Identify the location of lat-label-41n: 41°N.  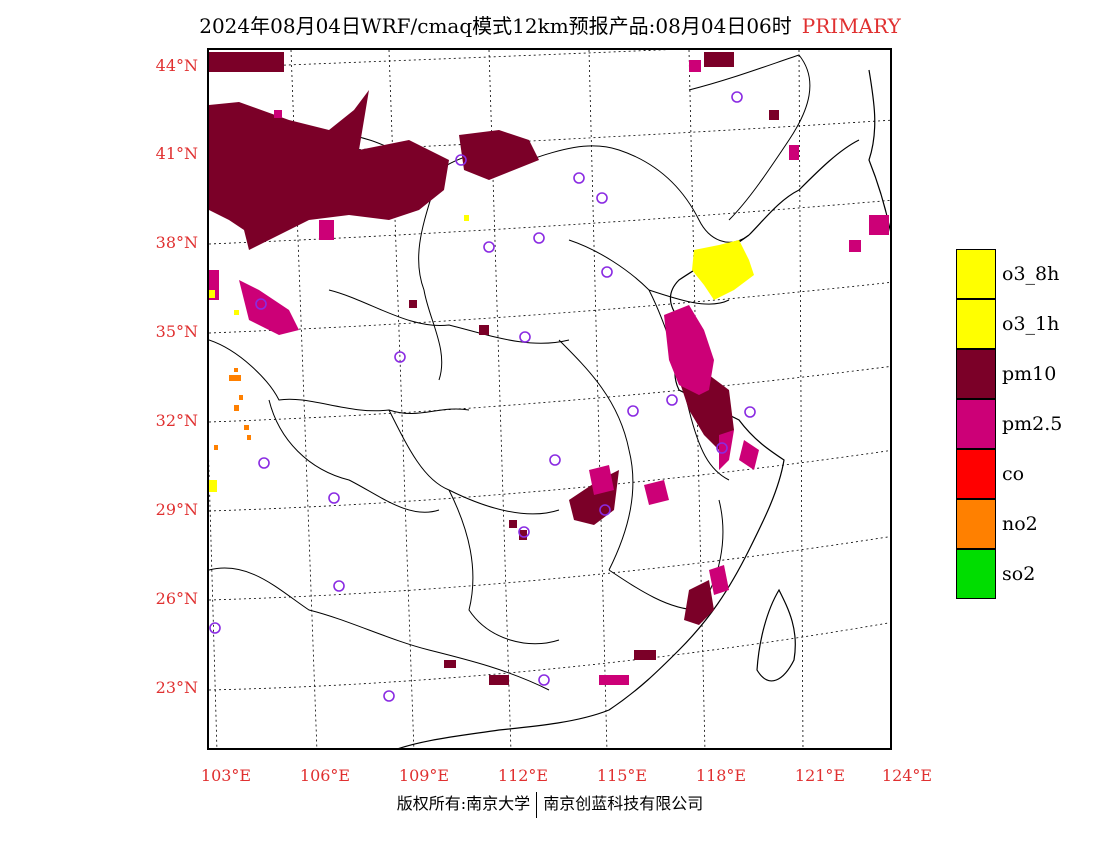
(176, 153).